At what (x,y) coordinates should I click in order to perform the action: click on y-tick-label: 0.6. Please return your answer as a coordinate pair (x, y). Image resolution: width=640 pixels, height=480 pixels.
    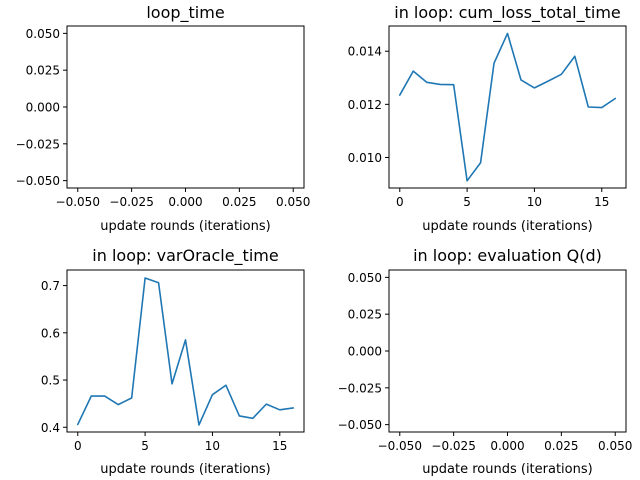
    Looking at the image, I should click on (50, 333).